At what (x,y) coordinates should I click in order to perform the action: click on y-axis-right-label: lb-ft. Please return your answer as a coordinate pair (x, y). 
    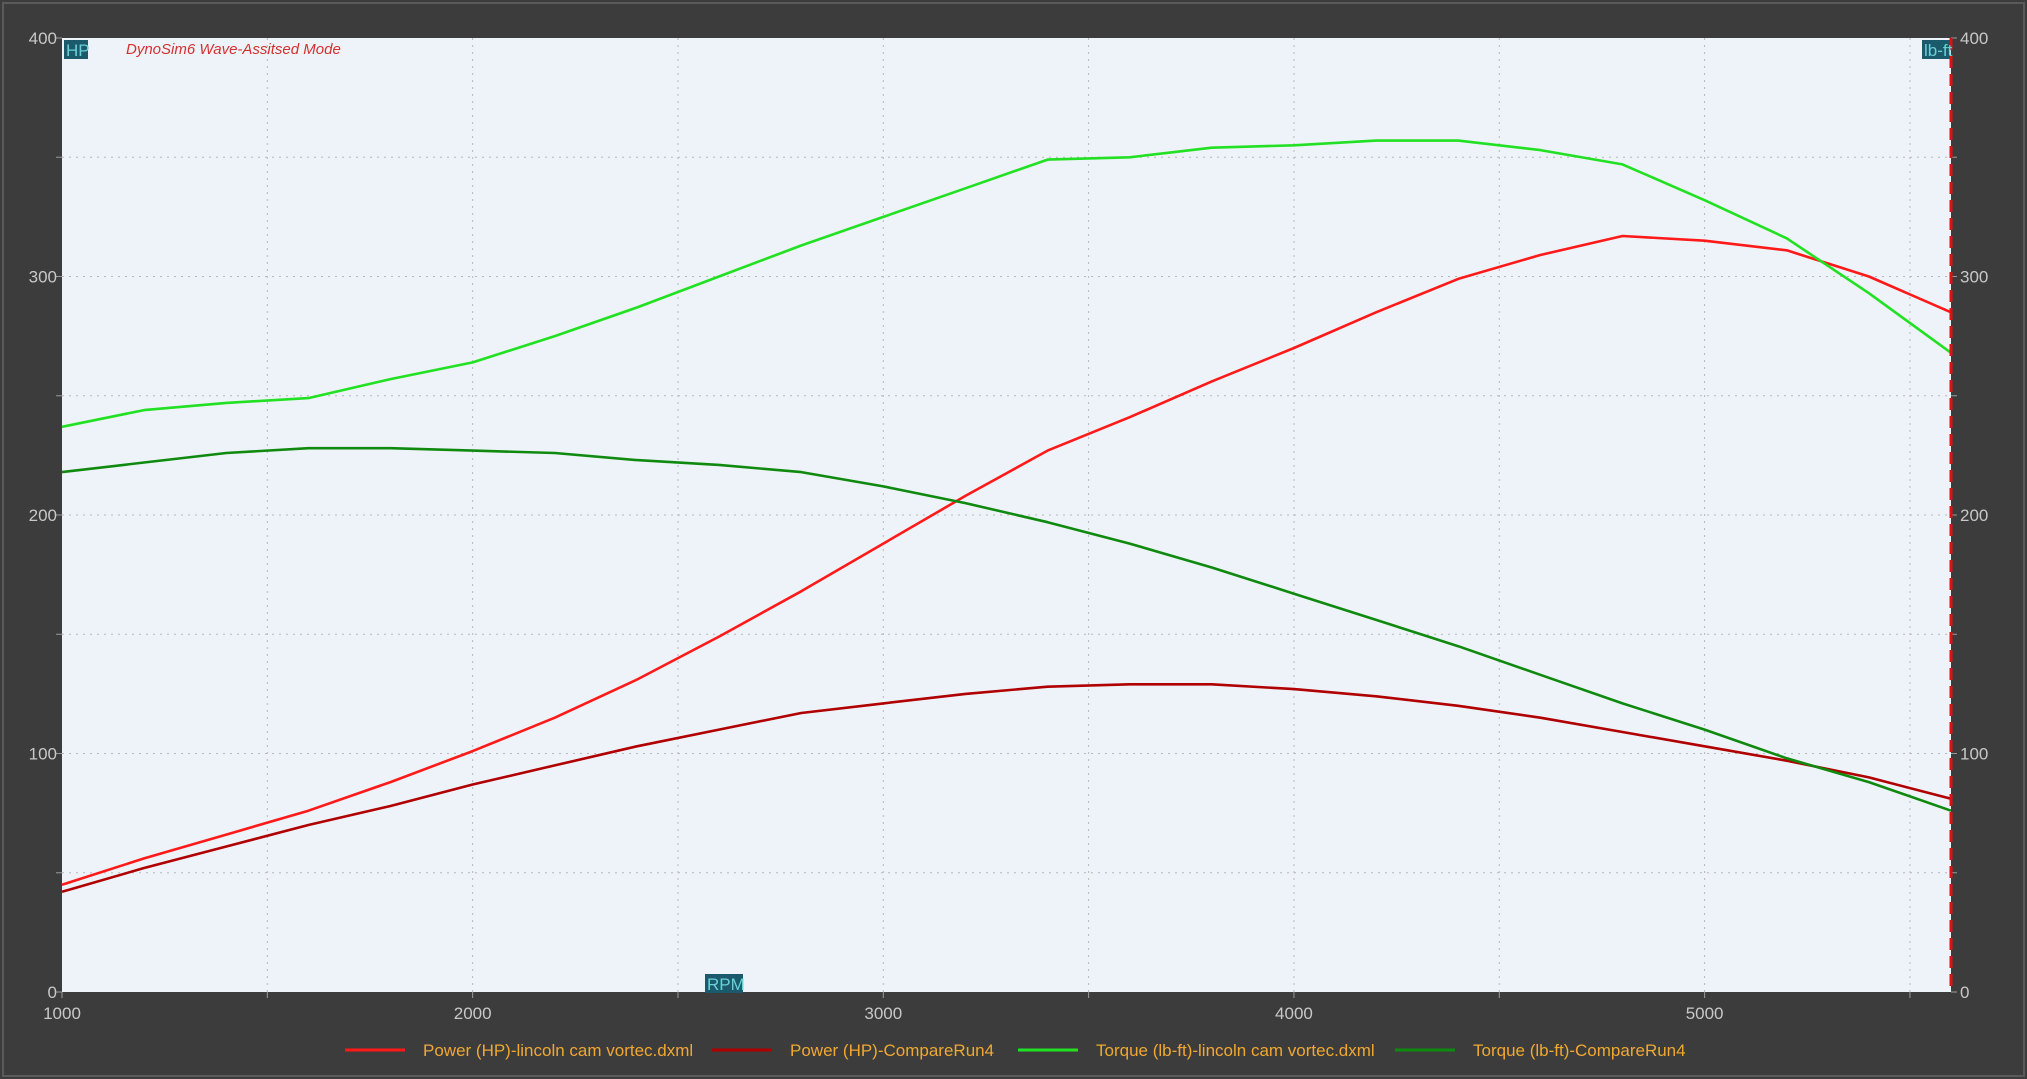
    Looking at the image, I should click on (1938, 50).